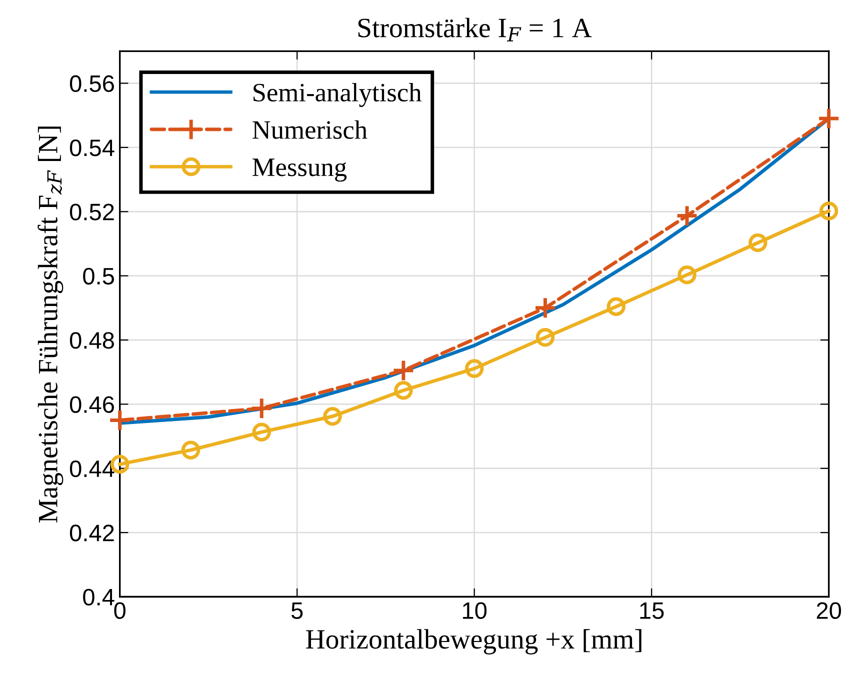 This screenshot has height=682, width=844. I want to click on y-tick-label: 0.42, so click(92, 533).